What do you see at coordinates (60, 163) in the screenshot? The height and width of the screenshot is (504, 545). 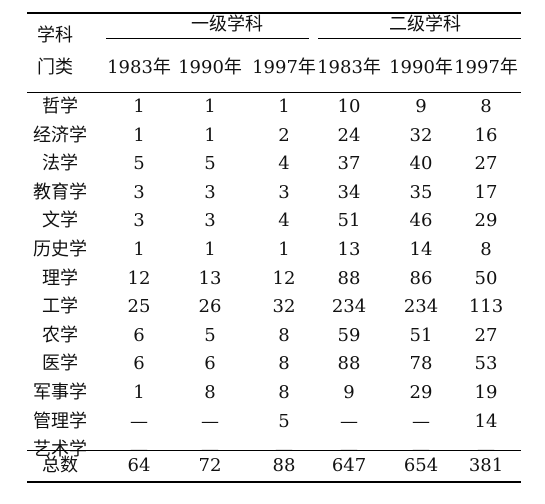 I see `row-label: 法学` at bounding box center [60, 163].